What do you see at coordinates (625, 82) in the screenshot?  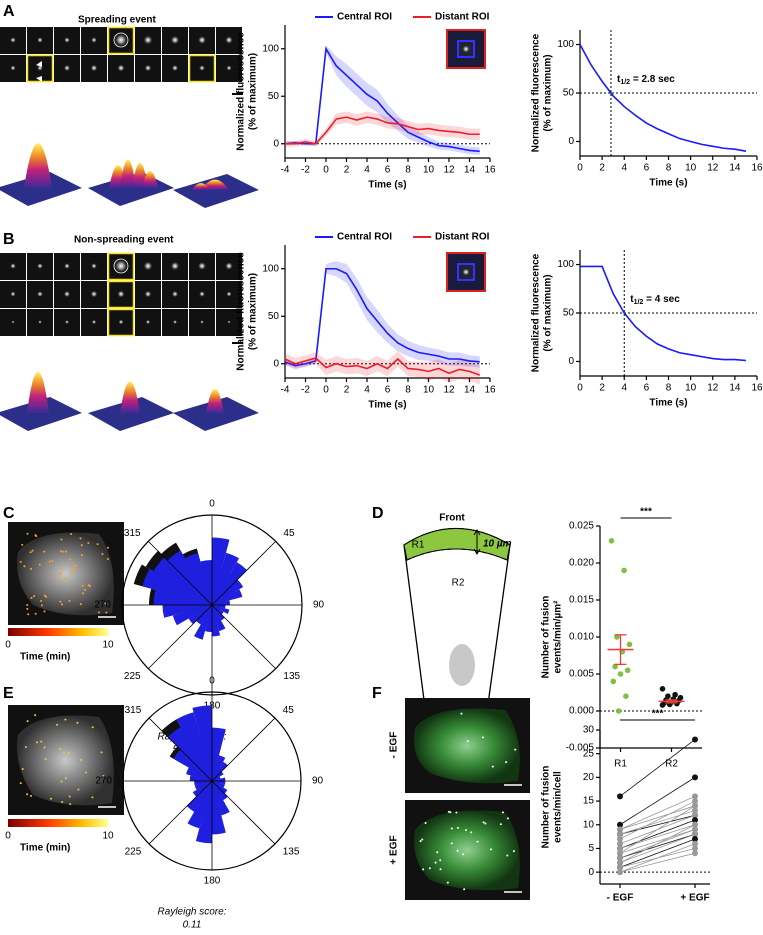 I see `annotation-subscript: 1/2` at bounding box center [625, 82].